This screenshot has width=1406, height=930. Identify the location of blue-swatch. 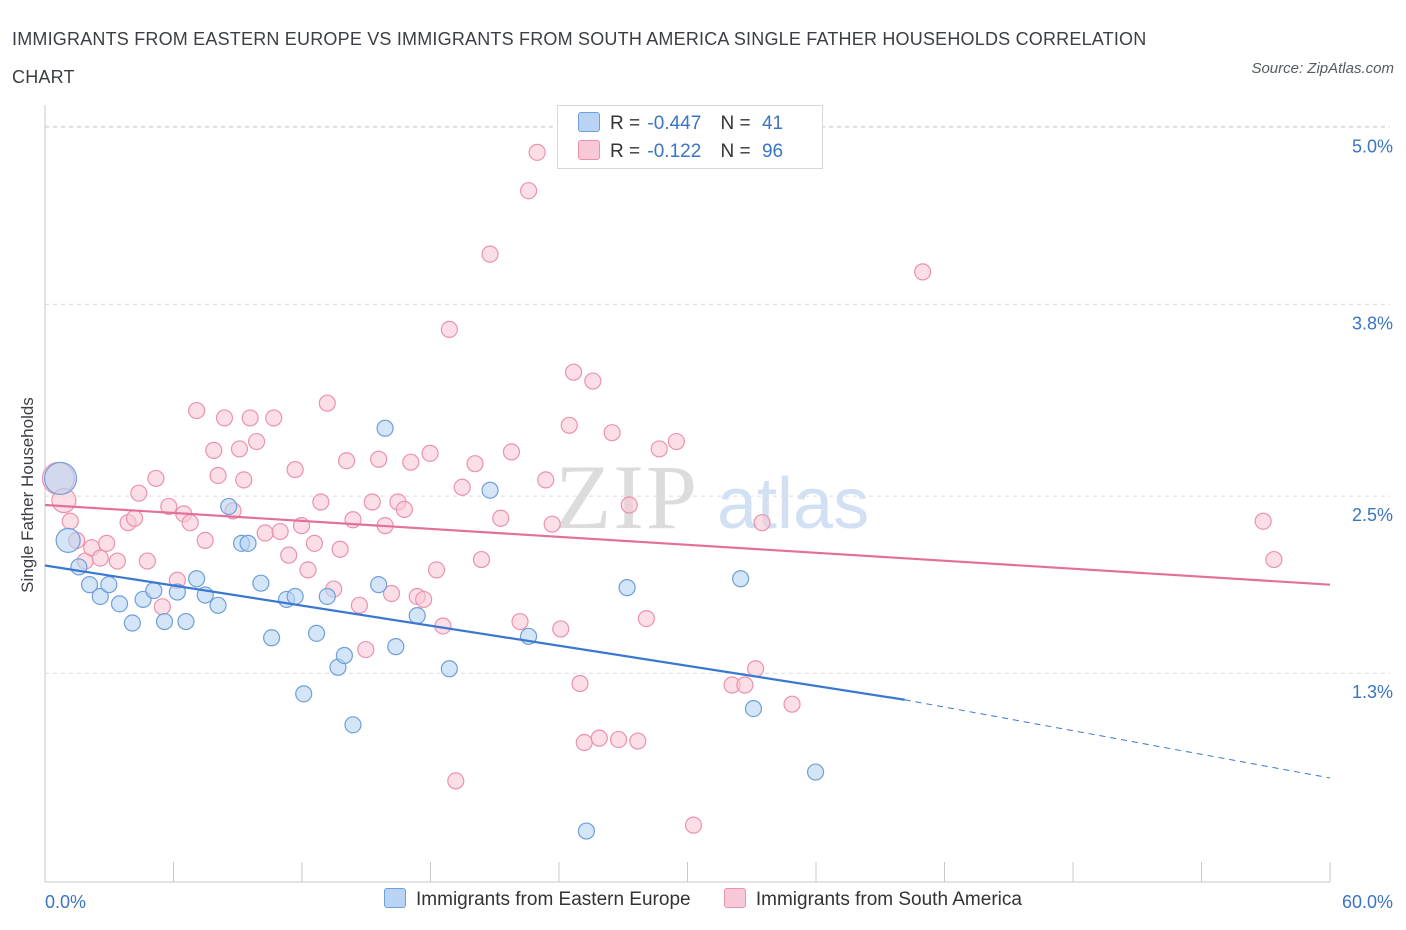
(589, 122).